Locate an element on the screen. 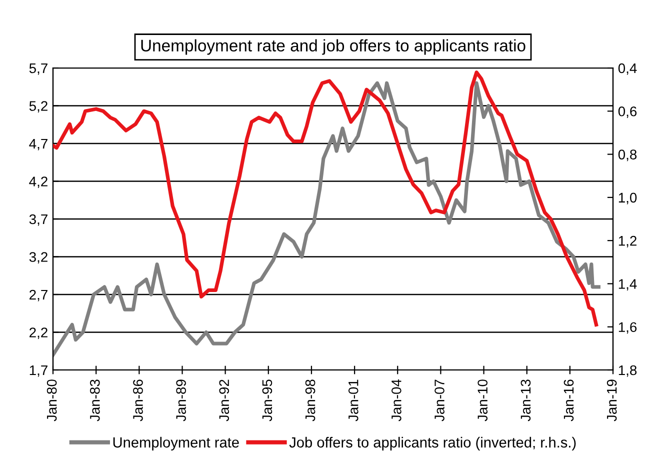 The image size is (648, 459). y-tick-label: 4,7 is located at coordinates (38, 144).